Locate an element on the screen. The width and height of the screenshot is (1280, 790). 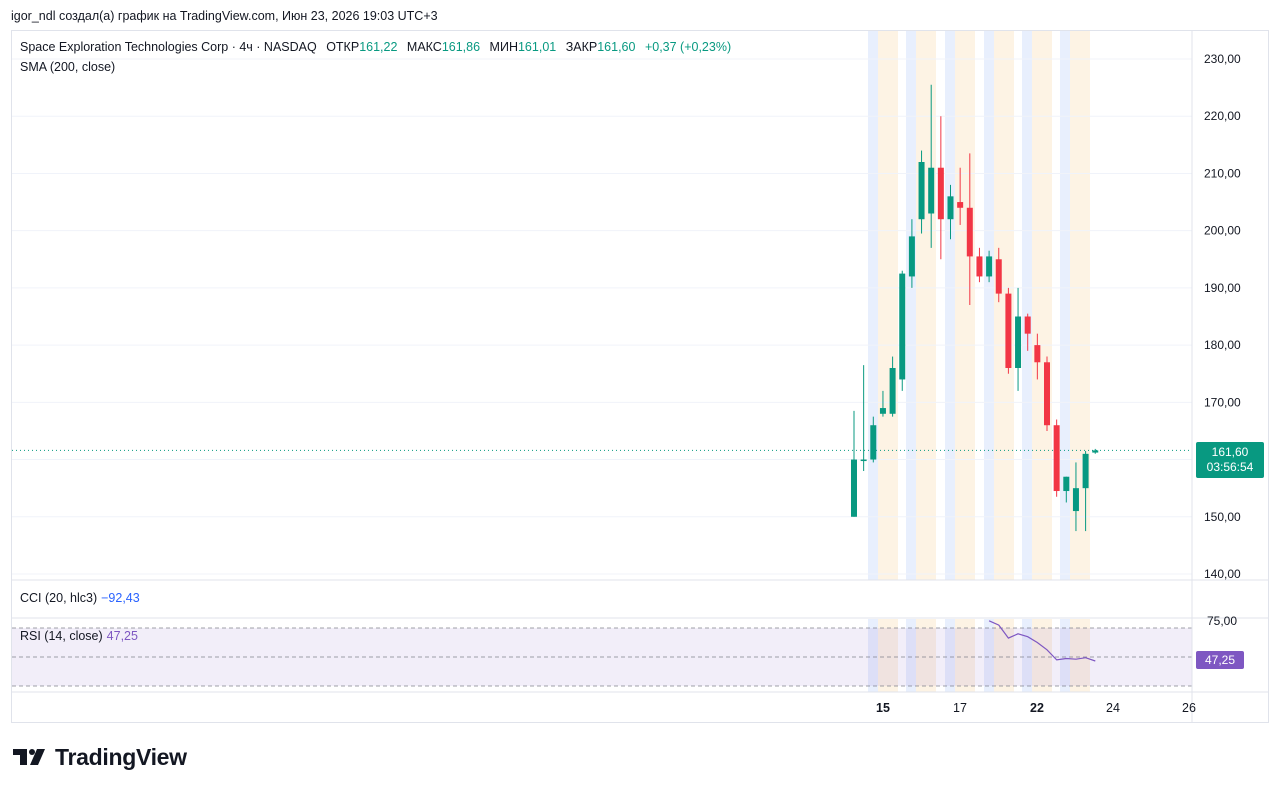
open-value: 161,22 is located at coordinates (378, 47).